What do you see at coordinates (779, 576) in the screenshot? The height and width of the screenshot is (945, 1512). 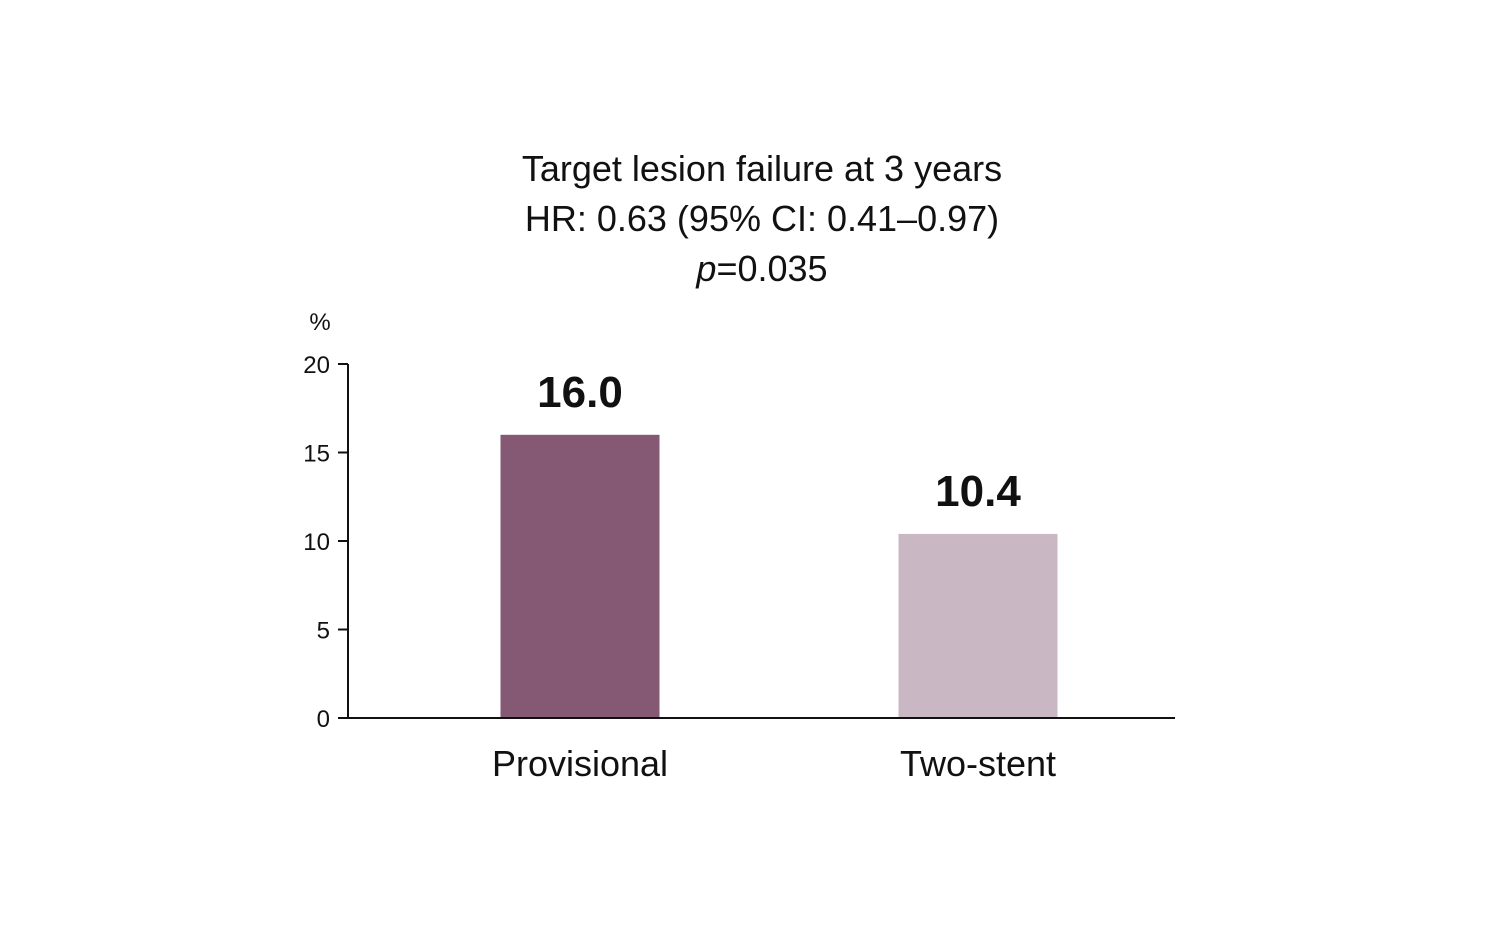 I see `bars-group` at bounding box center [779, 576].